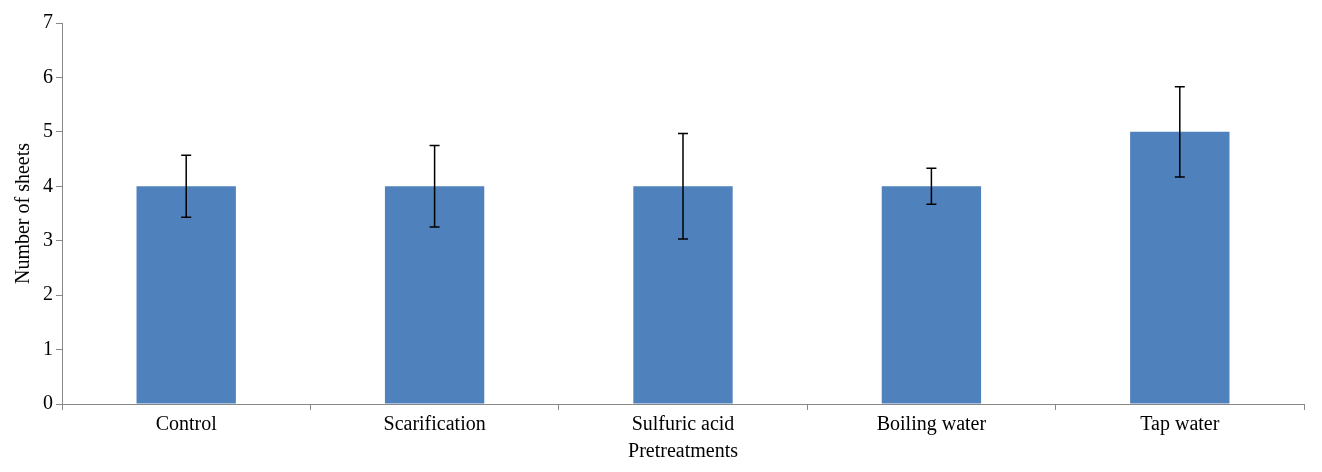 This screenshot has width=1322, height=472. I want to click on y-tick-label: 4, so click(48, 184).